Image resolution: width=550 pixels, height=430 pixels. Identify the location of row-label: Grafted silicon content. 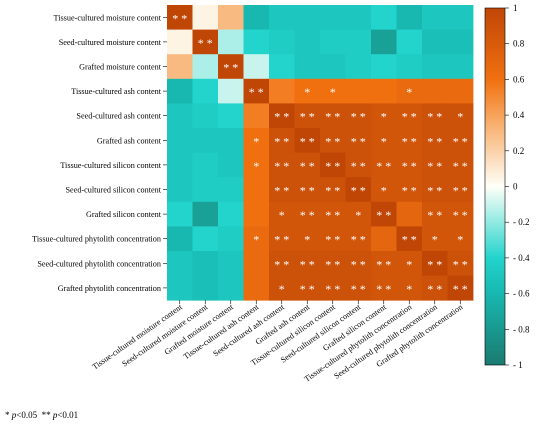
(124, 214).